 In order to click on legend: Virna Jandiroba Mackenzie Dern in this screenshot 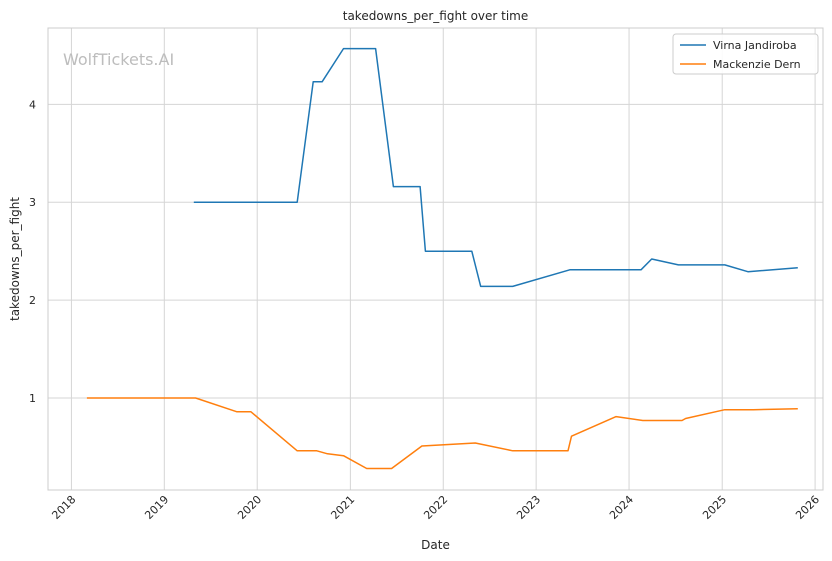, I will do `click(745, 54)`.